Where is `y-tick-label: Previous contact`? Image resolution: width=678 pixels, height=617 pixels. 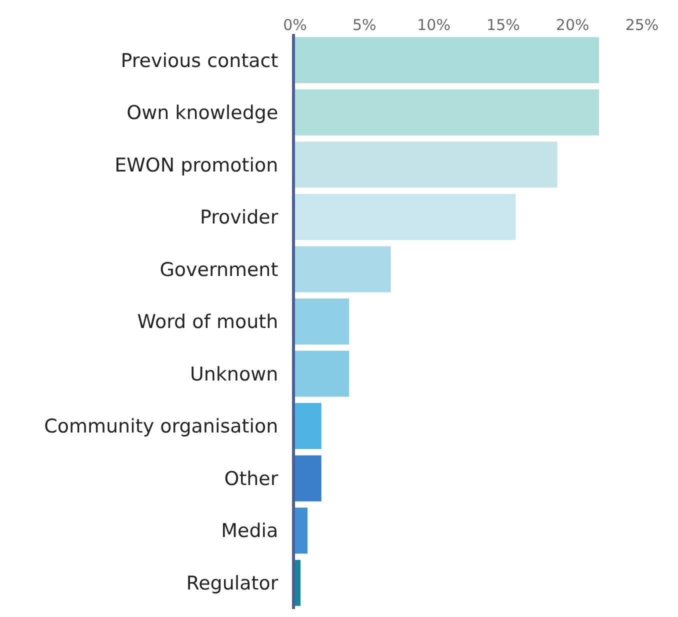 y-tick-label: Previous contact is located at coordinates (199, 61).